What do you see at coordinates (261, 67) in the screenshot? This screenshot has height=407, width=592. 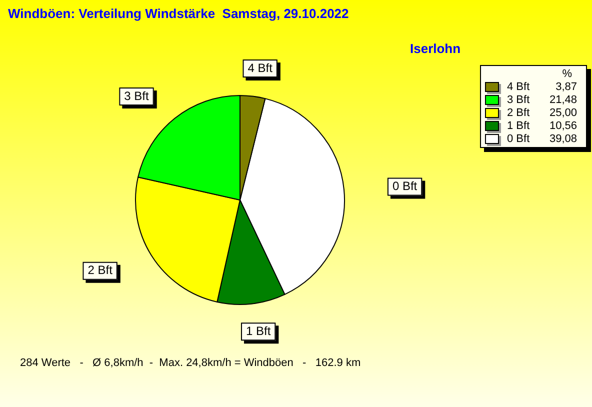 I see `slice-label: 4 Bft` at bounding box center [261, 67].